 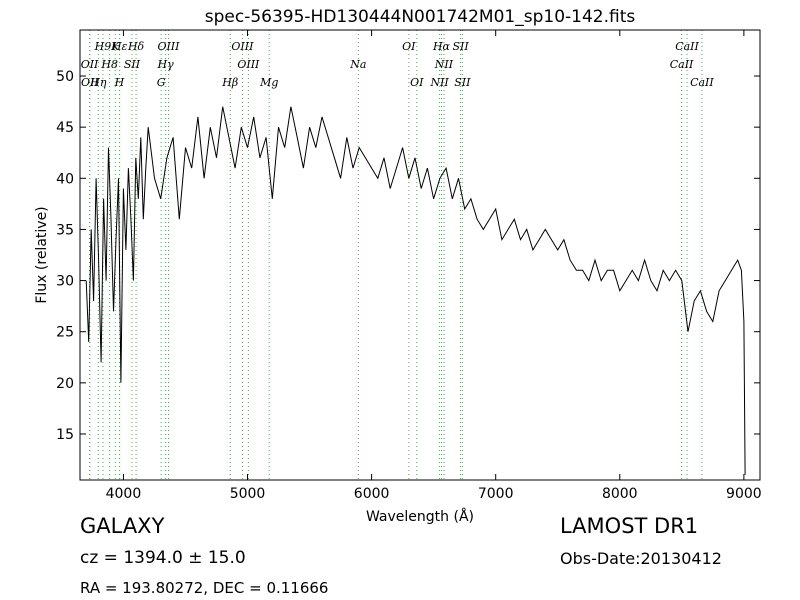 I want to click on line-label: Na, so click(x=357, y=64).